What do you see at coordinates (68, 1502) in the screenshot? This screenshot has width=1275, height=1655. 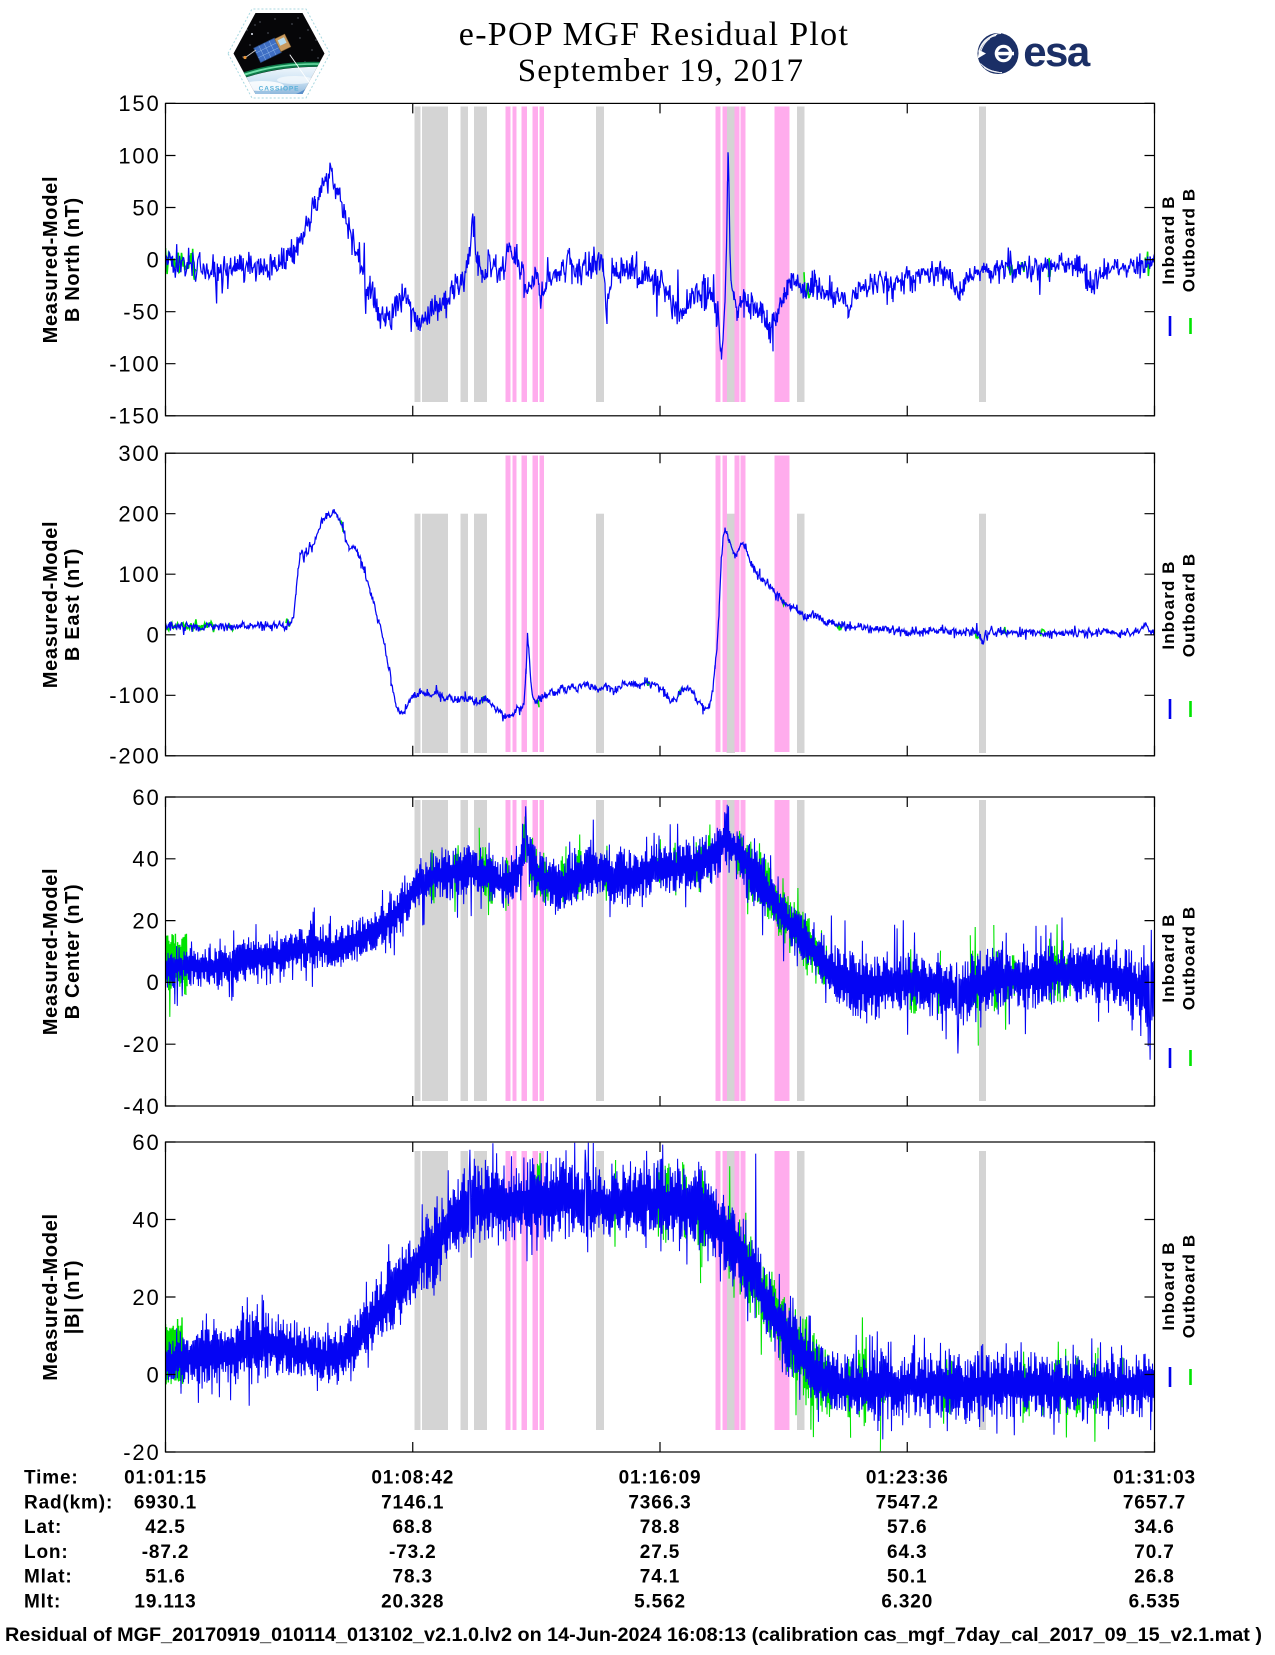 I see `svg-text: Rad(km):` at bounding box center [68, 1502].